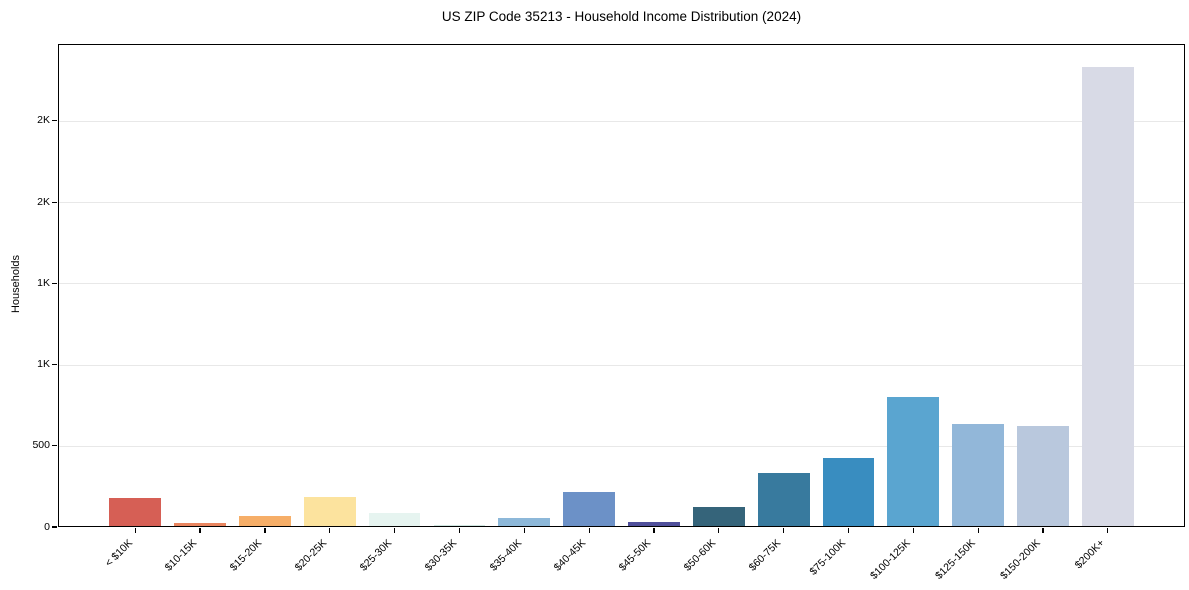  I want to click on x-tick-label: $60-75K, so click(765, 555).